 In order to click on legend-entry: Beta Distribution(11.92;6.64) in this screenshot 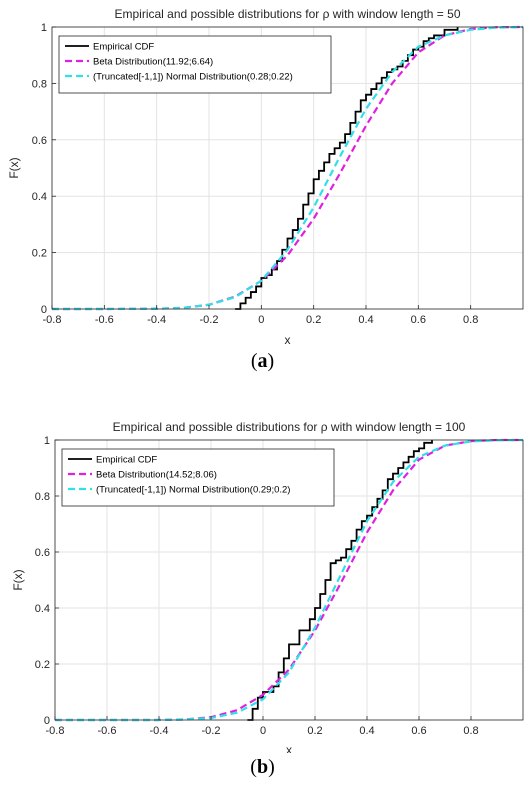, I will do `click(153, 62)`.